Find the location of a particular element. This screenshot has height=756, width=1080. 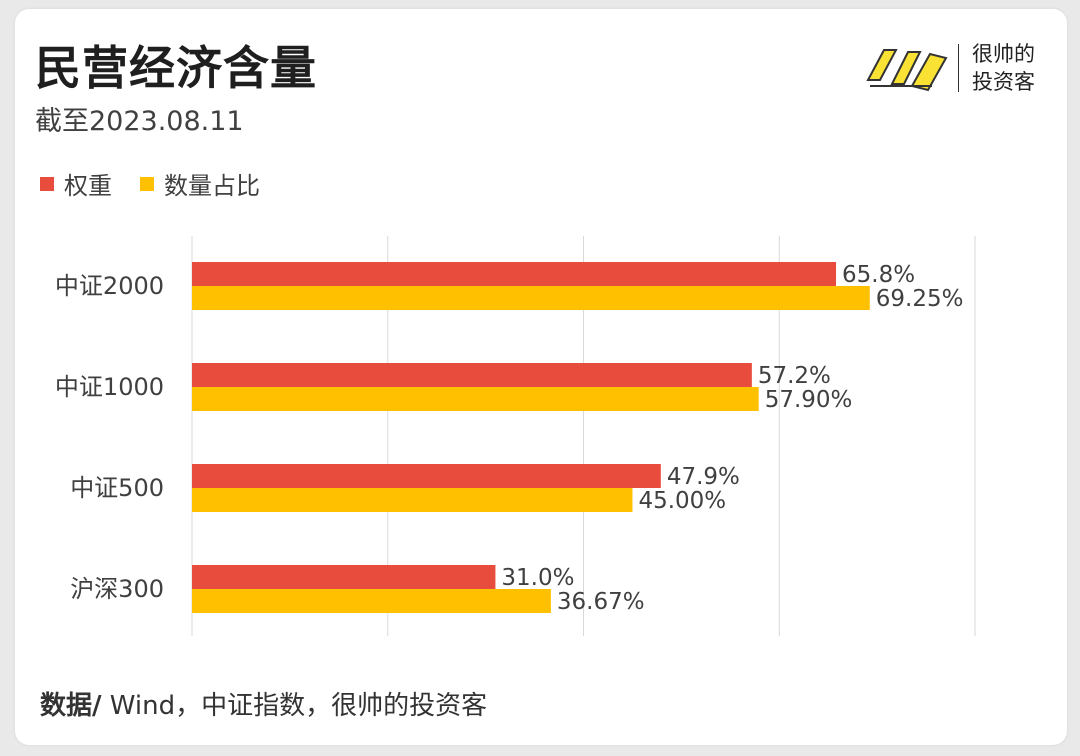

brand-mark-icon is located at coordinates (907, 70).